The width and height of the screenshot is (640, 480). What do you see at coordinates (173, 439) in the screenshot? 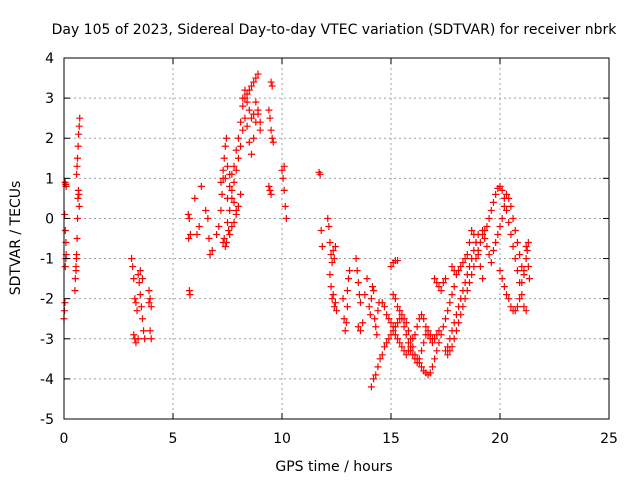
I see `x-tick-label: 5` at bounding box center [173, 439].